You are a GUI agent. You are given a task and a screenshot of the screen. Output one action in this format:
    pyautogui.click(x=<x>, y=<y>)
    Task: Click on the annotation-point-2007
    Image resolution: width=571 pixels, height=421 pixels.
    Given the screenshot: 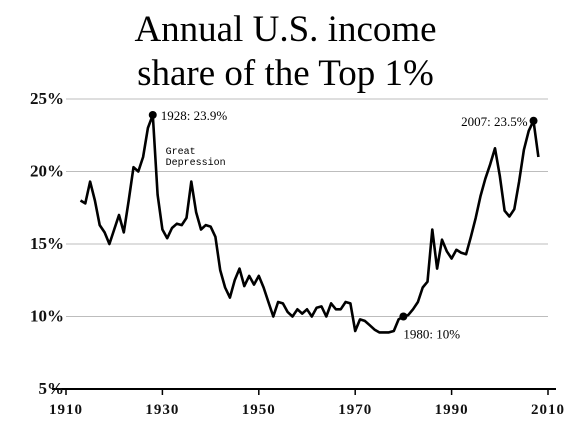 What is the action you would take?
    pyautogui.click(x=533, y=120)
    